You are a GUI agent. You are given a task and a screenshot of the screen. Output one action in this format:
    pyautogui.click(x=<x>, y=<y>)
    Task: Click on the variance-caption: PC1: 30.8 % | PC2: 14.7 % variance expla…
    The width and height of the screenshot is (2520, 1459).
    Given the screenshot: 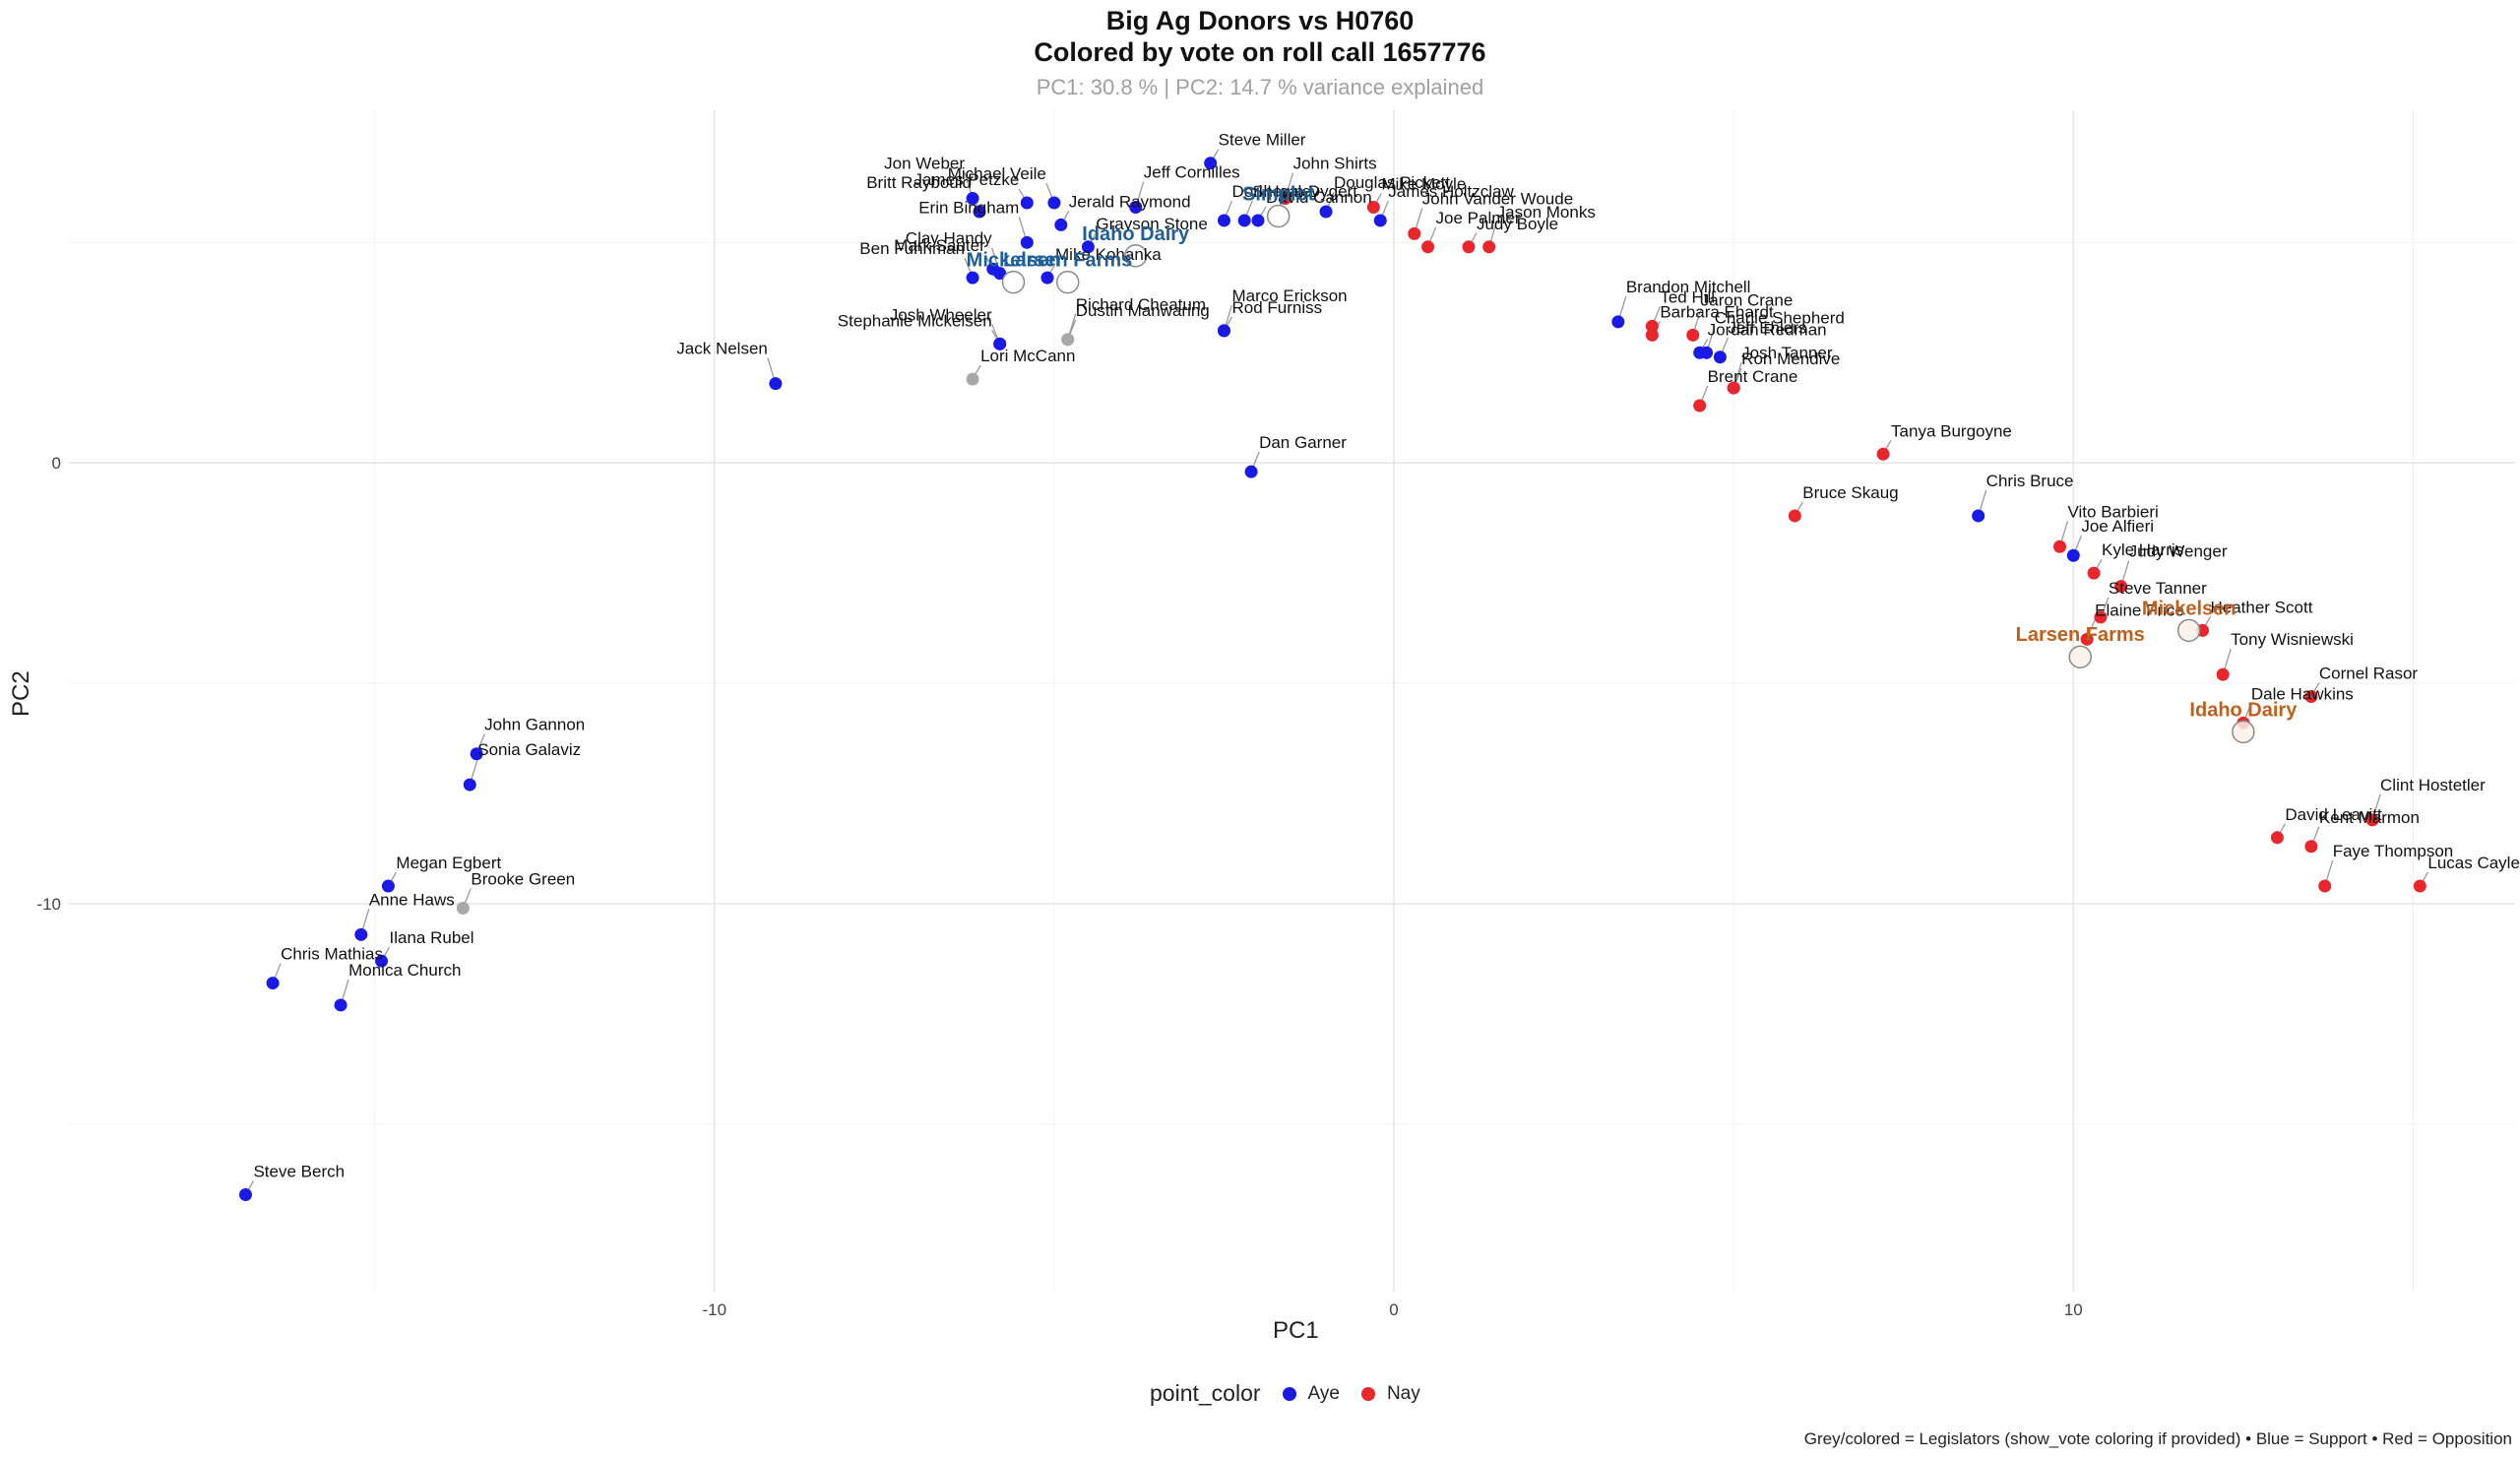 What is the action you would take?
    pyautogui.click(x=1260, y=87)
    